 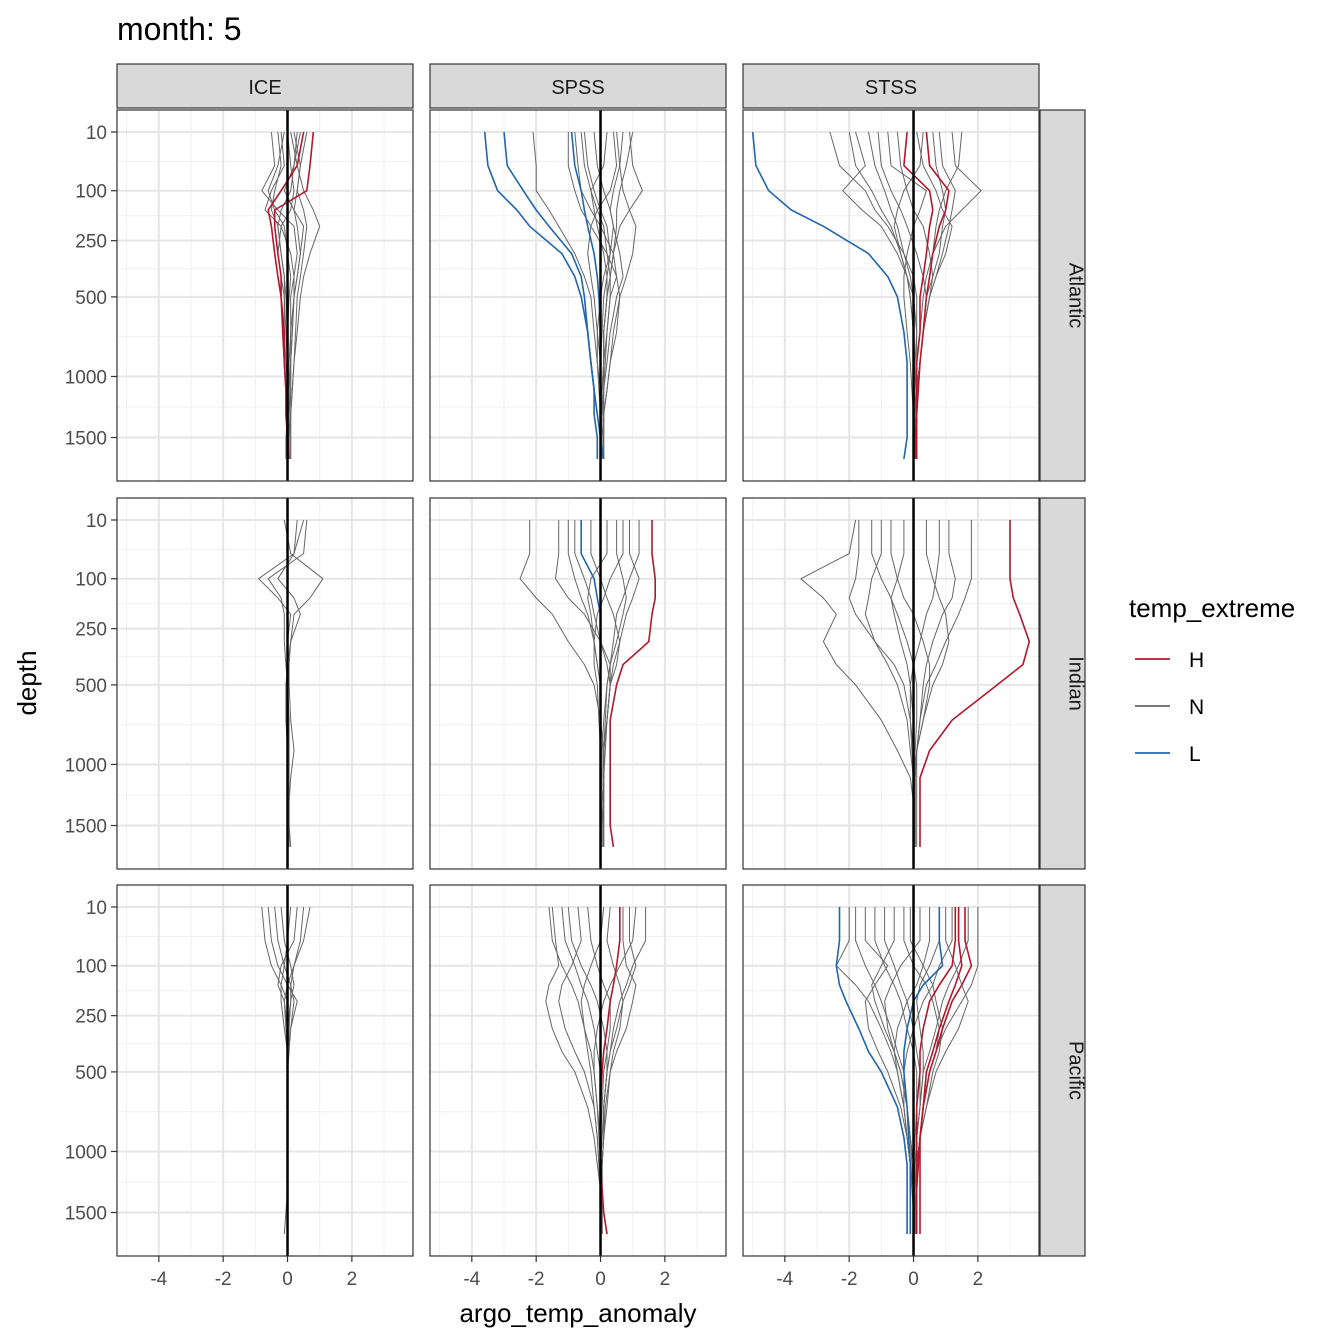 I want to click on x-axis-spss: -4 -2 0 2, so click(x=566, y=1273).